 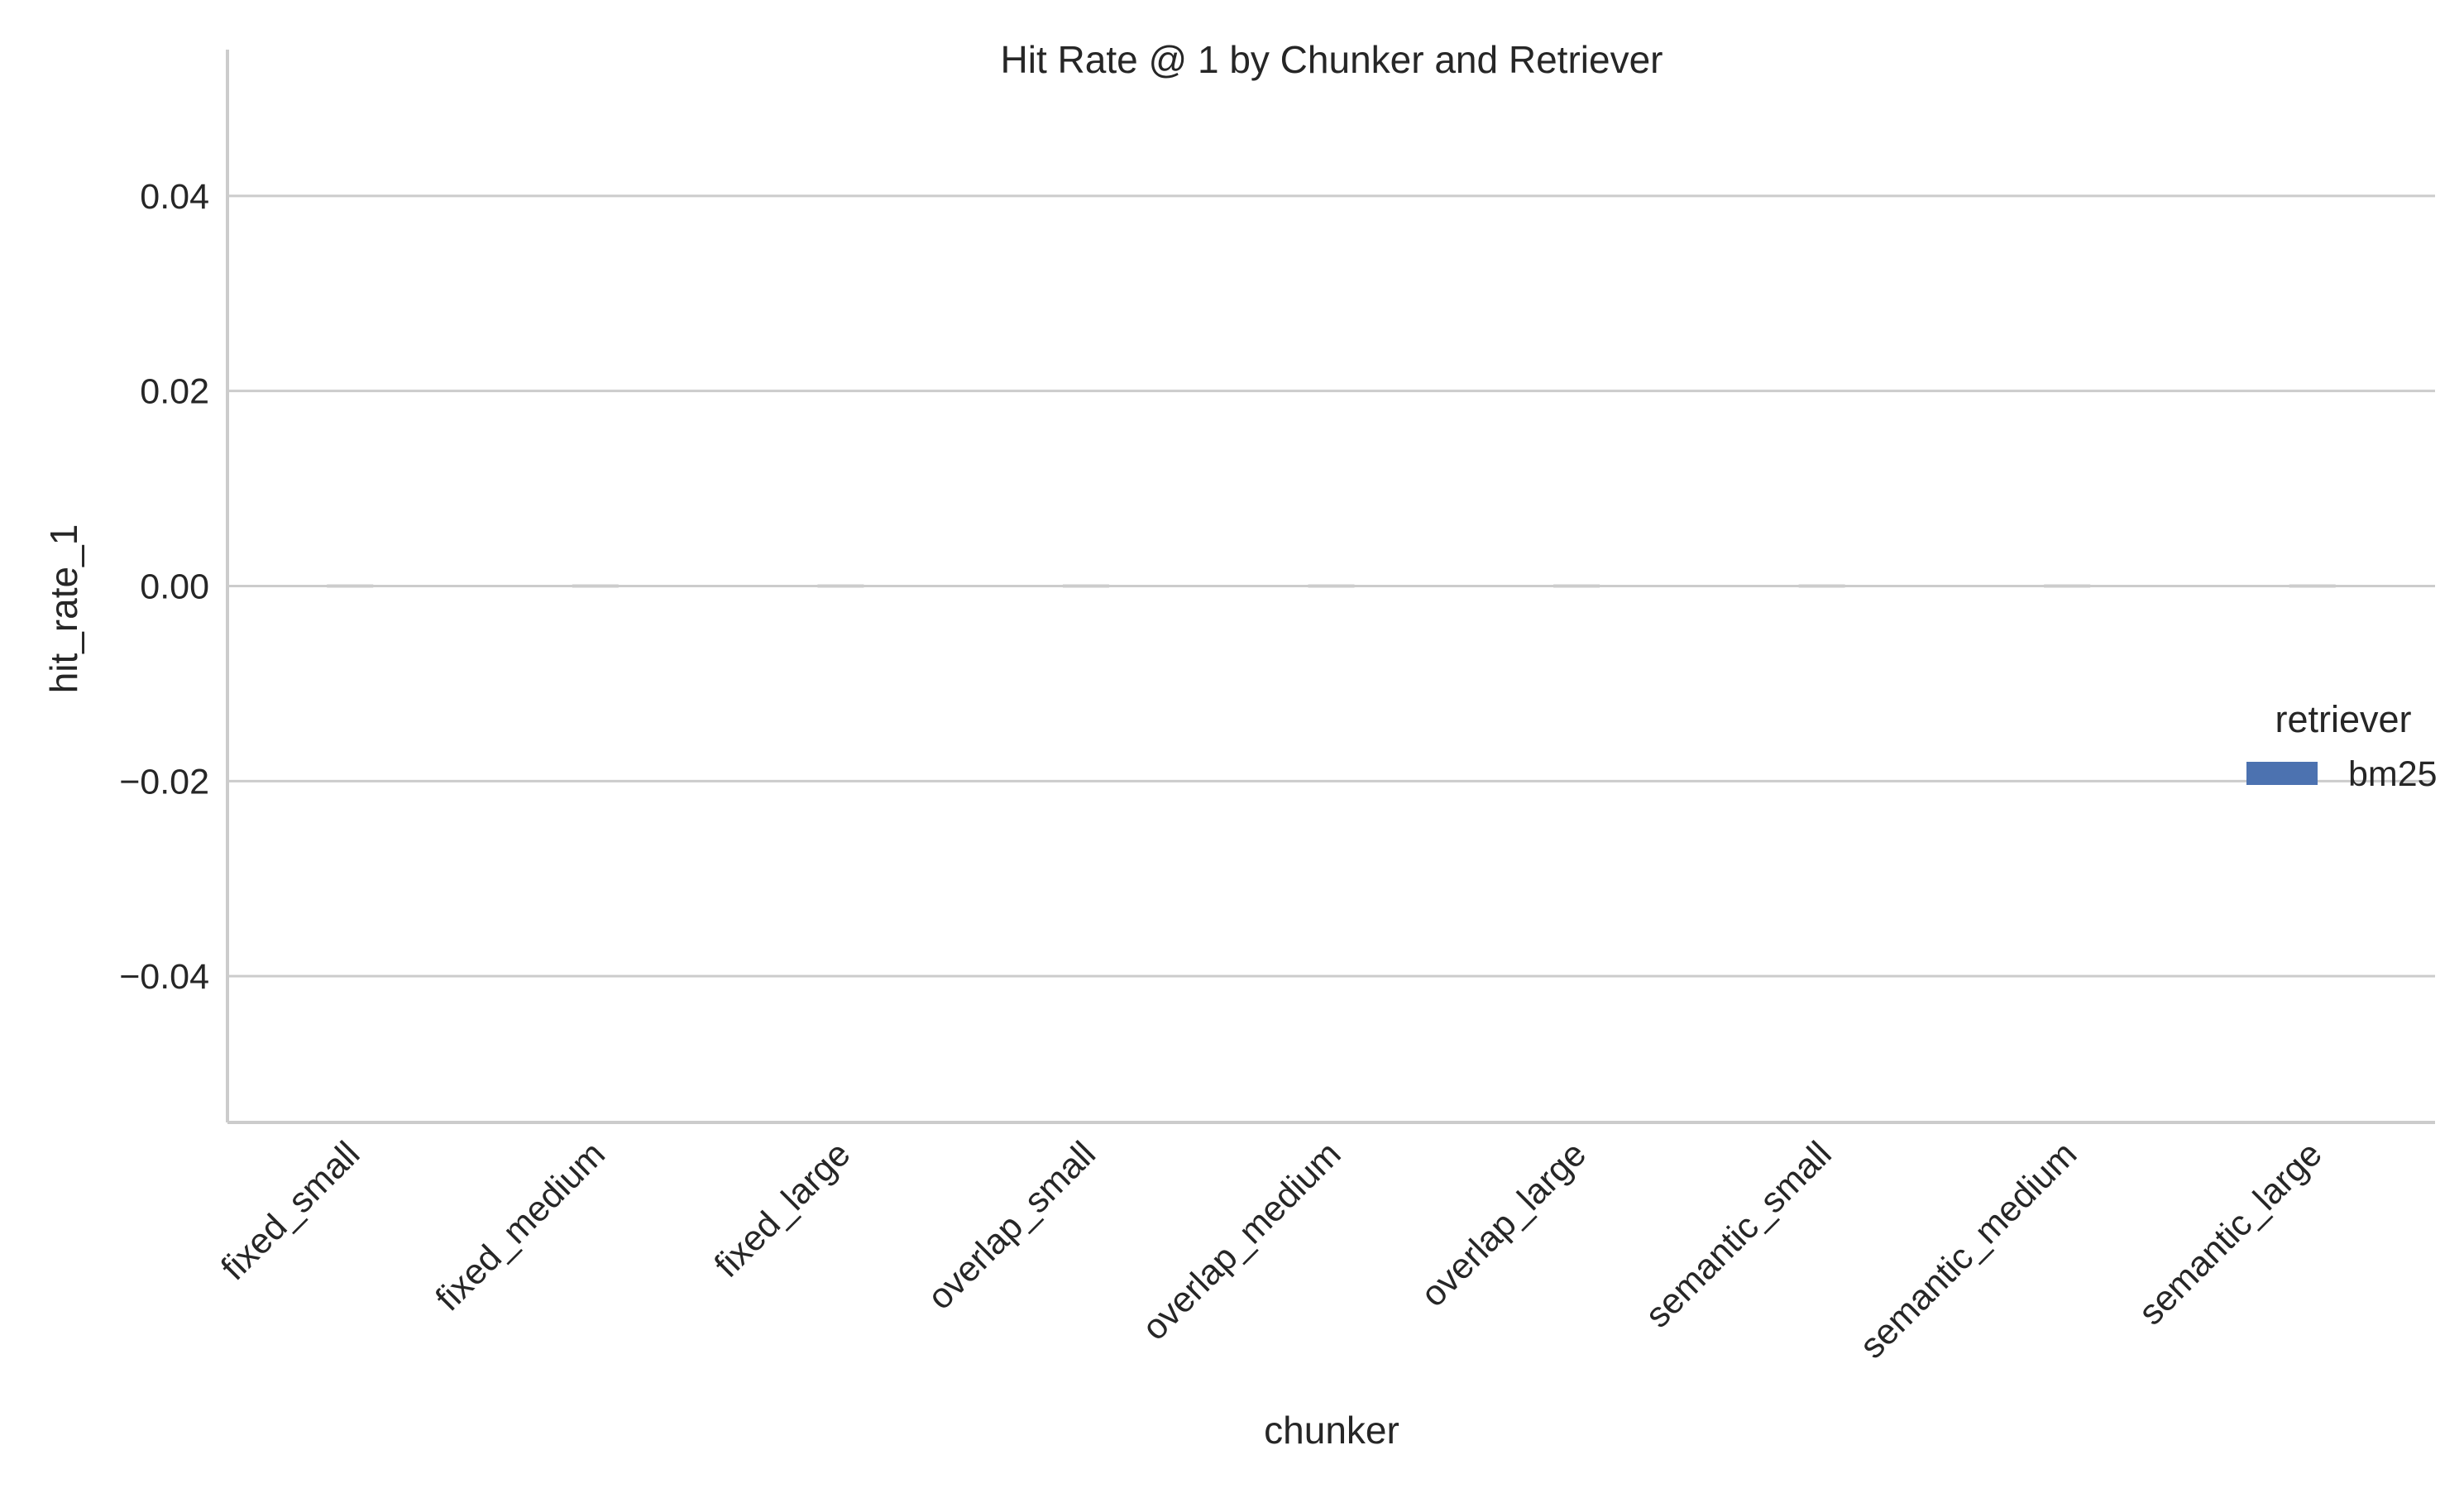 I want to click on legend-items: bm25, so click(x=2342, y=774).